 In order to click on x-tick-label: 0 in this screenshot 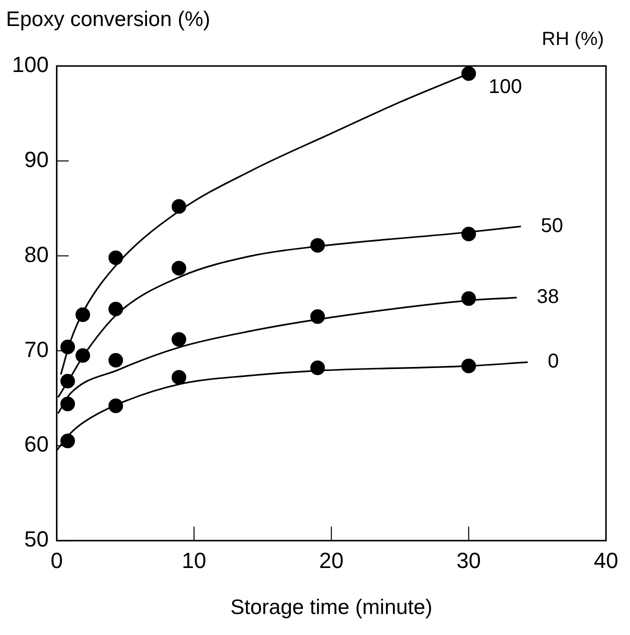, I will do `click(56, 560)`.